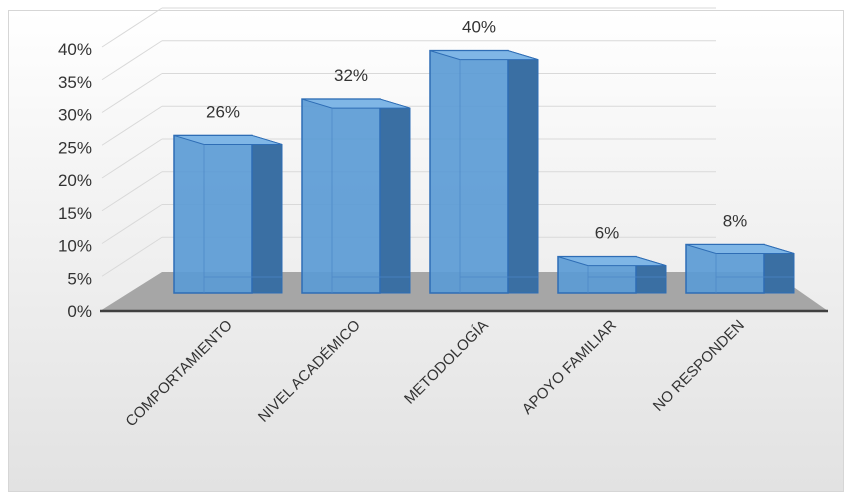 Image resolution: width=854 pixels, height=500 pixels. What do you see at coordinates (223, 111) in the screenshot?
I see `data-label: 26%` at bounding box center [223, 111].